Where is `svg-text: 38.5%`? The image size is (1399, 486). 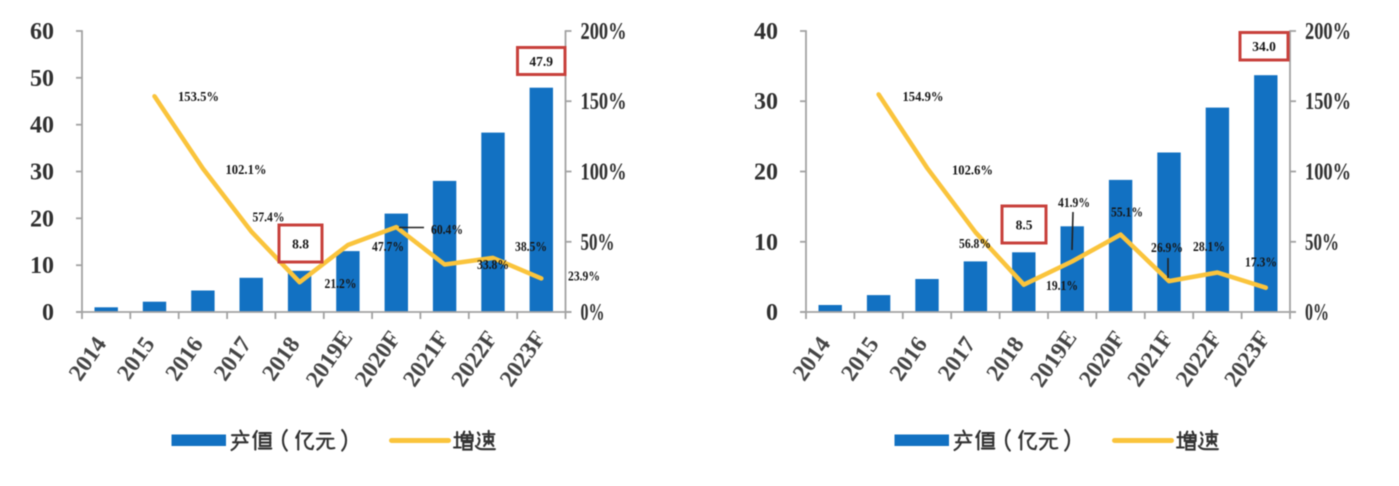 svg-text: 38.5% is located at coordinates (531, 247).